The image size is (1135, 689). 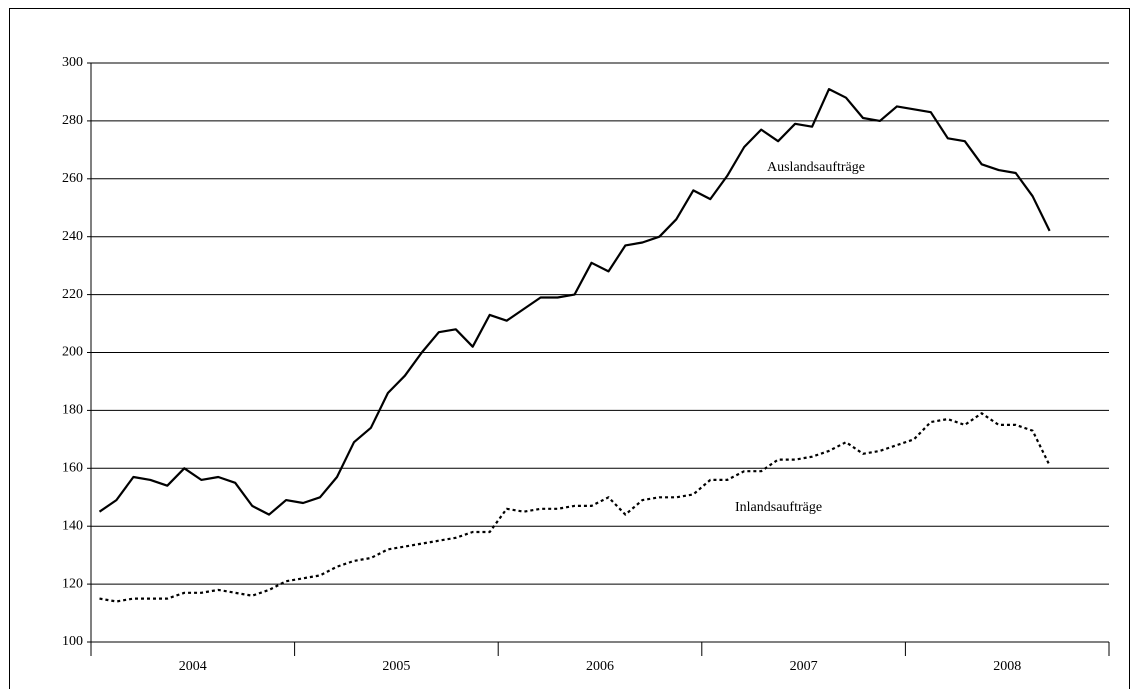 What do you see at coordinates (778, 507) in the screenshot?
I see `series-label: Inlandsaufträge` at bounding box center [778, 507].